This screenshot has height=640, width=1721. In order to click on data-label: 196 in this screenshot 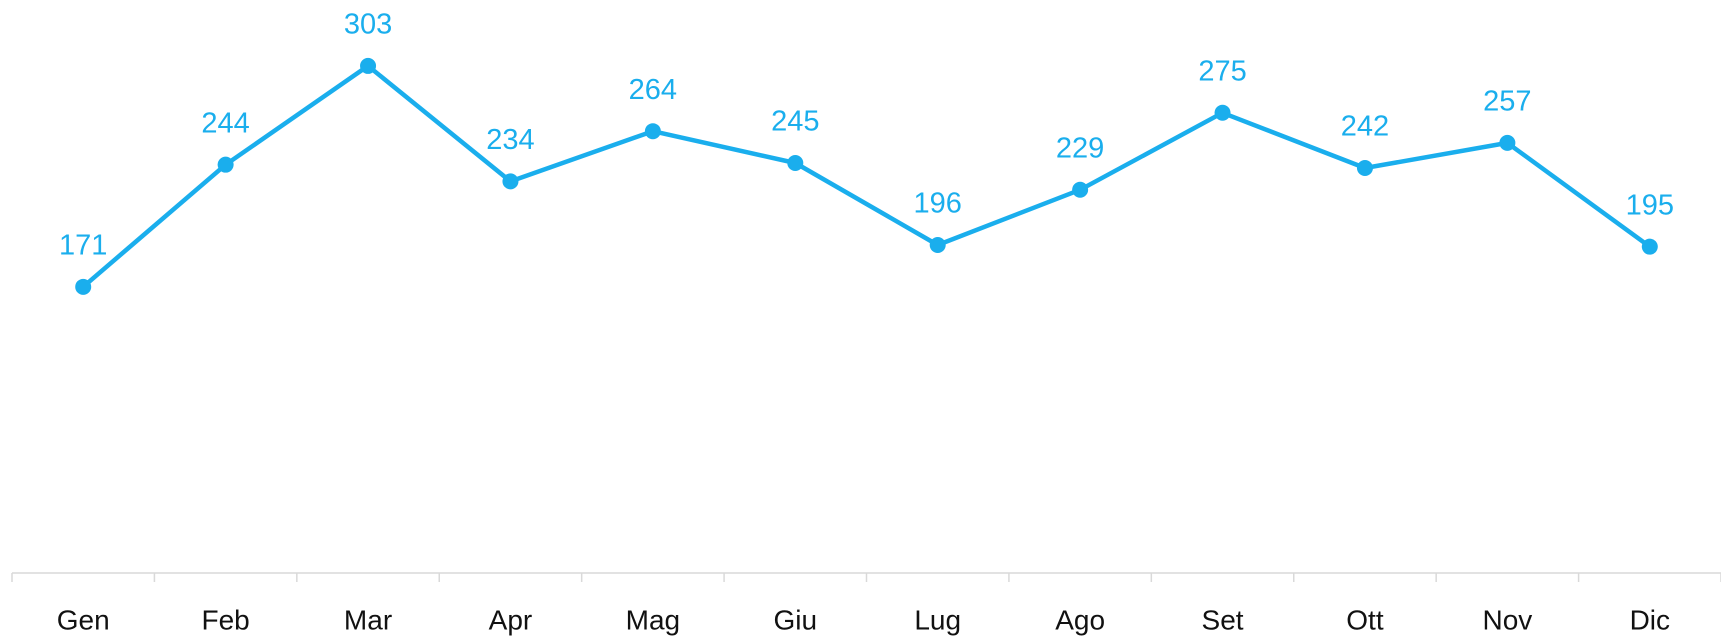, I will do `click(938, 204)`.